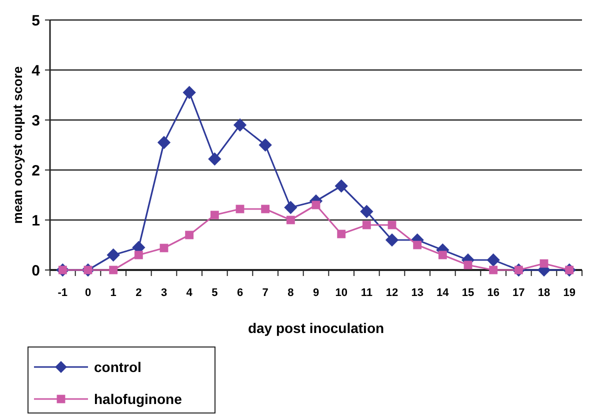 This screenshot has height=415, width=590. What do you see at coordinates (392, 293) in the screenshot?
I see `x-tick-label: 12` at bounding box center [392, 293].